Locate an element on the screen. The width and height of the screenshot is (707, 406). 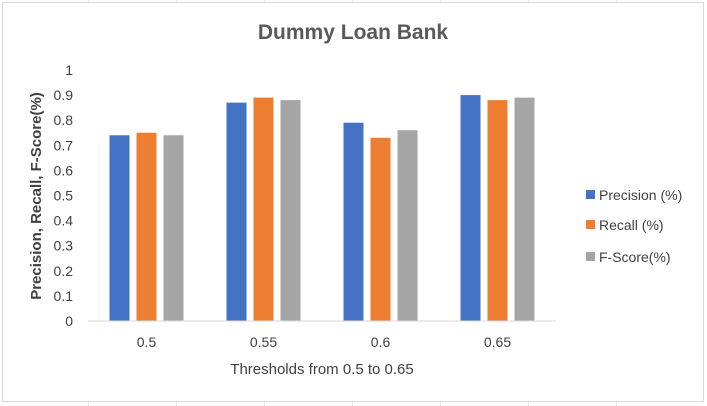
x-tick-label: 0.55 is located at coordinates (263, 342).